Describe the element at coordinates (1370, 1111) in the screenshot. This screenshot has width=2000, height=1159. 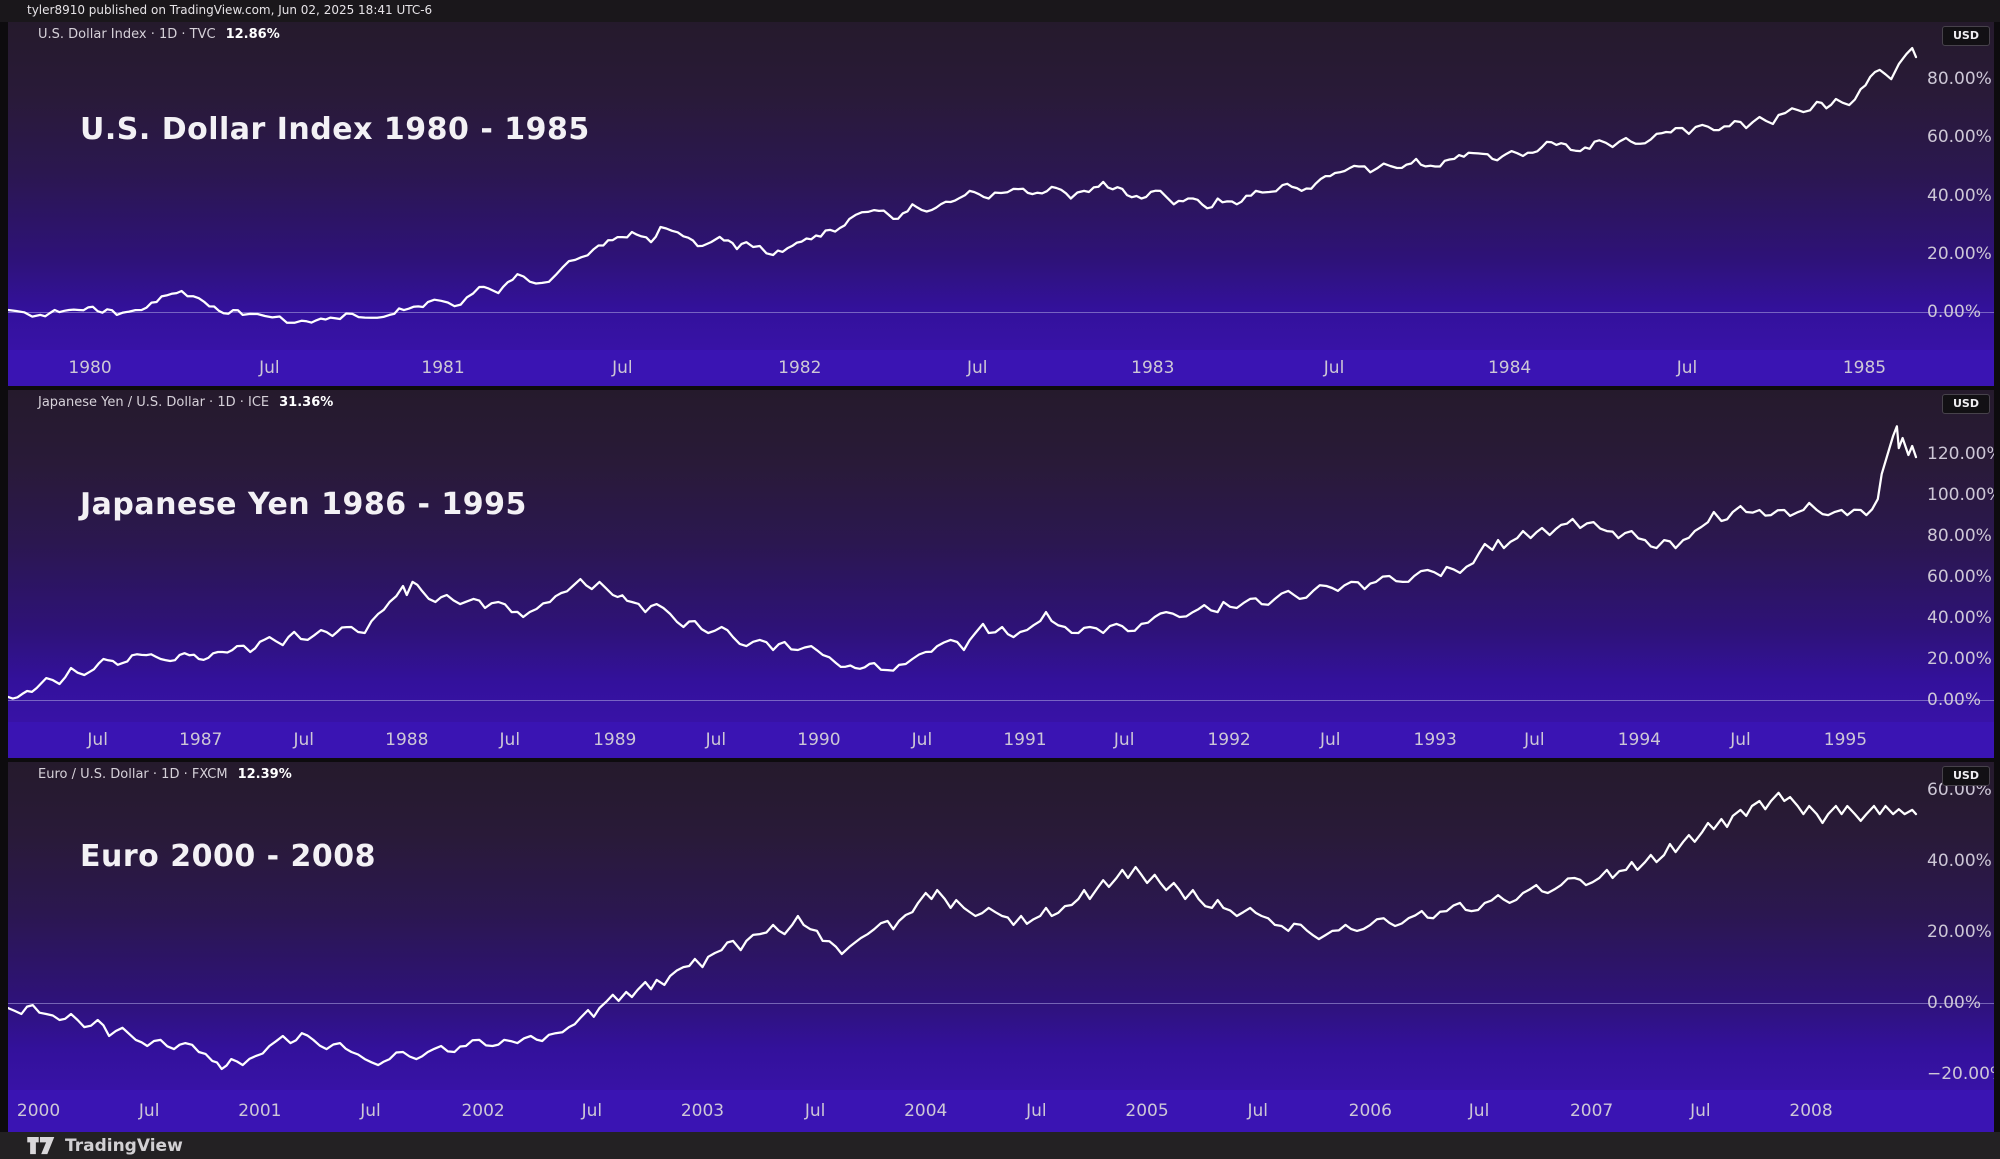
I see `time-axis-tick: 2006` at that location.